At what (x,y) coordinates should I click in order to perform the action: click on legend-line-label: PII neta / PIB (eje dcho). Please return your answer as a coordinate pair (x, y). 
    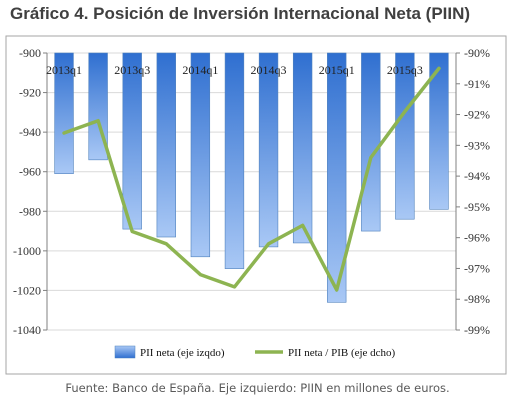
    Looking at the image, I should click on (342, 353).